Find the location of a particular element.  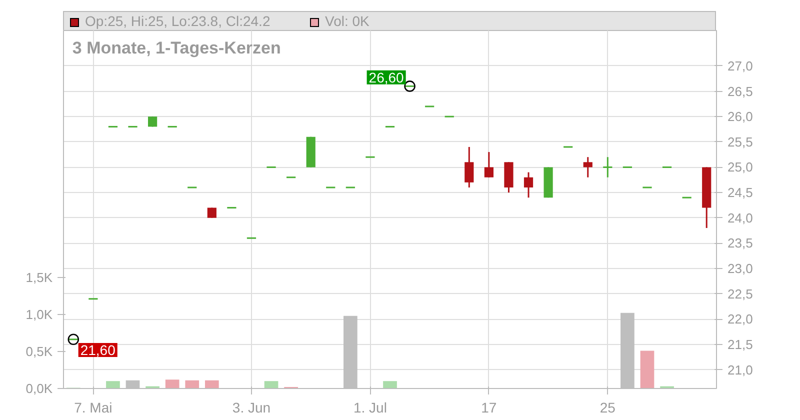

y2-tick-label: 27,0 is located at coordinates (740, 66).